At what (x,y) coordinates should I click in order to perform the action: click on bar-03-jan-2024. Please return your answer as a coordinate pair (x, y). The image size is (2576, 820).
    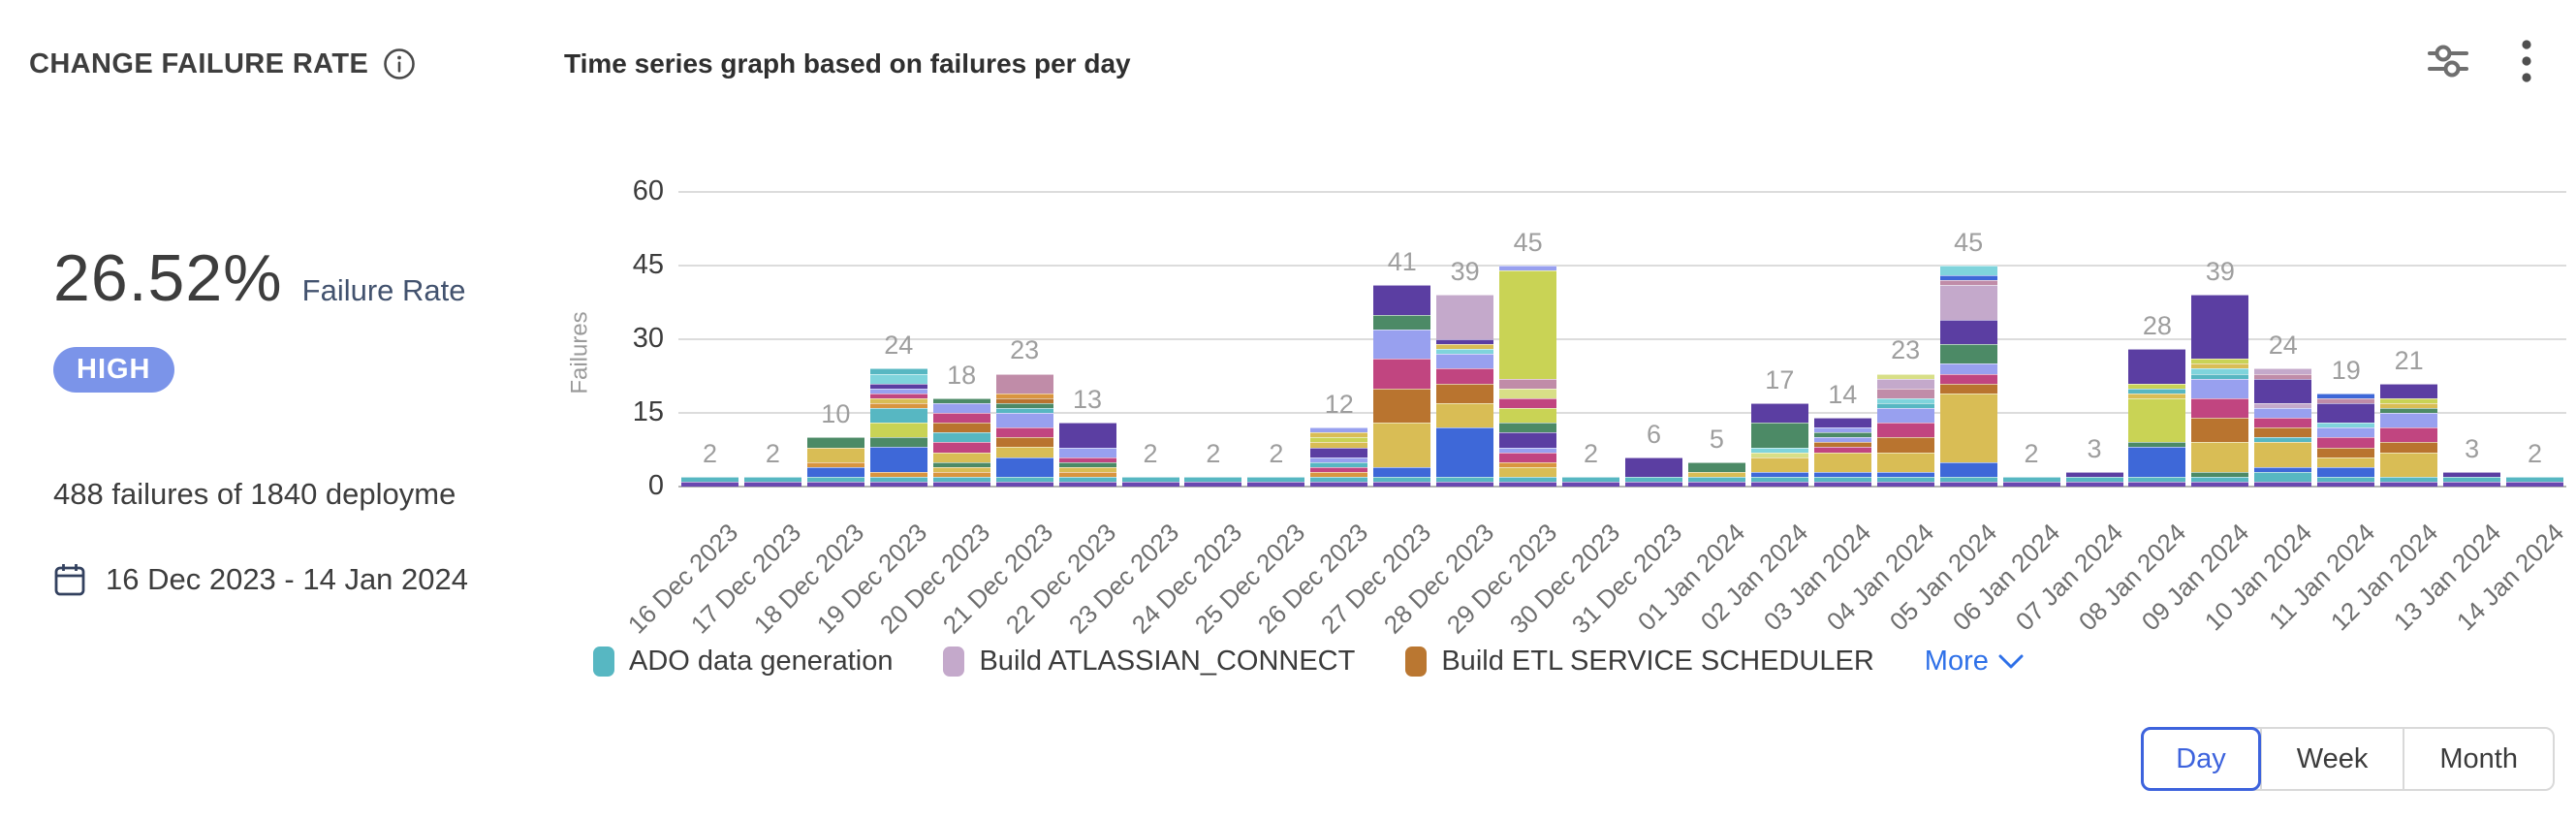
    Looking at the image, I should click on (1842, 452).